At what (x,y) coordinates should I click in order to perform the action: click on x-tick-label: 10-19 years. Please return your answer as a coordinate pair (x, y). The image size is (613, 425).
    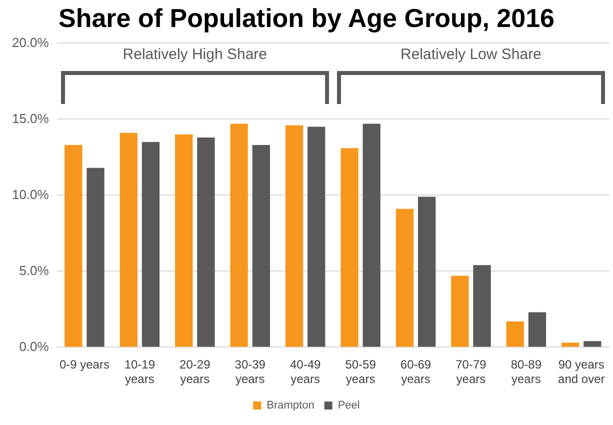
    Looking at the image, I should click on (140, 372).